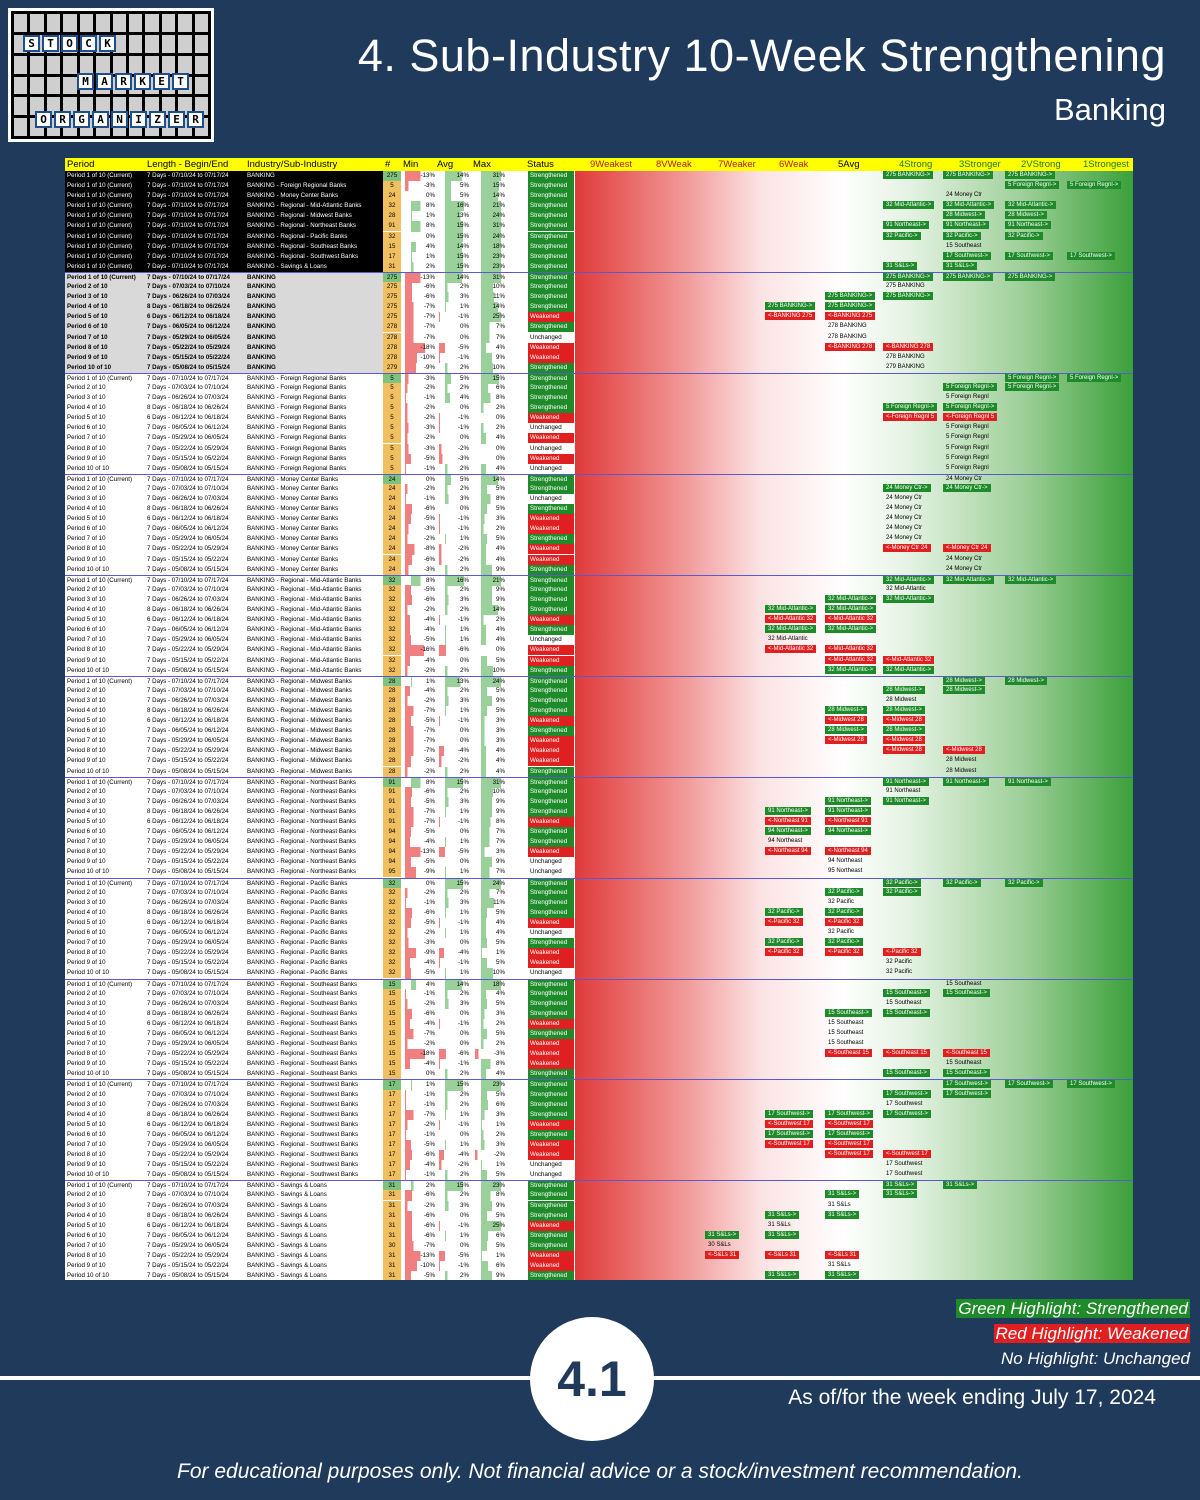 The image size is (1200, 1500). Describe the element at coordinates (293, 479) in the screenshot. I see `cell-industry: BANKING - Money Center Banks` at that location.